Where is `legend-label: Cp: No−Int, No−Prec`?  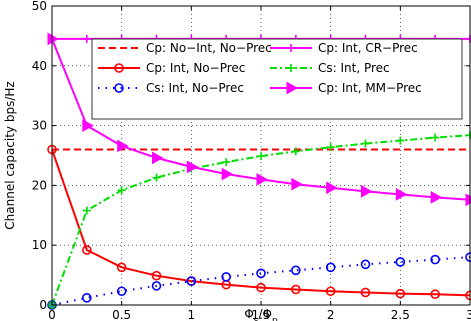 legend-label: Cp: No−Int, No−Prec is located at coordinates (209, 48).